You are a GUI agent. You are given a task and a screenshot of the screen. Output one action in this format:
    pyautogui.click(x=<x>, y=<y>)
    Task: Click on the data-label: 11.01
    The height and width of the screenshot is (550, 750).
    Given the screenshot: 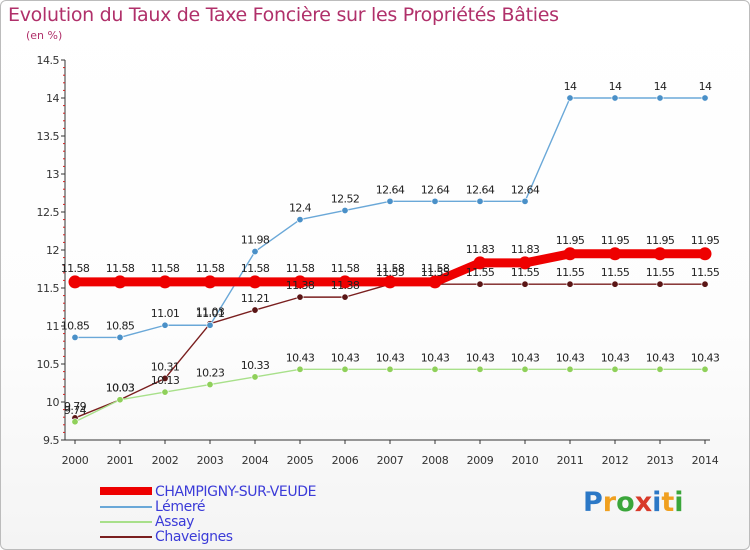 What is the action you would take?
    pyautogui.click(x=210, y=313)
    